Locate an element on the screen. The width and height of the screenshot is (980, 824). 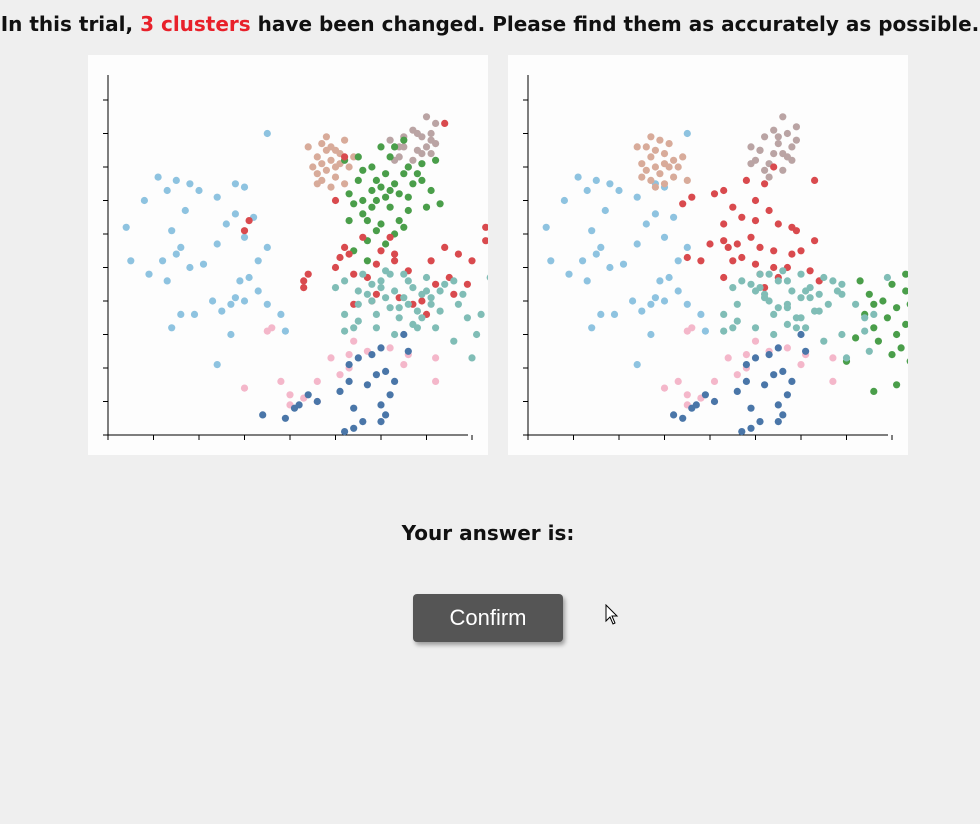
confirm-button: Confirm is located at coordinates (488, 618).